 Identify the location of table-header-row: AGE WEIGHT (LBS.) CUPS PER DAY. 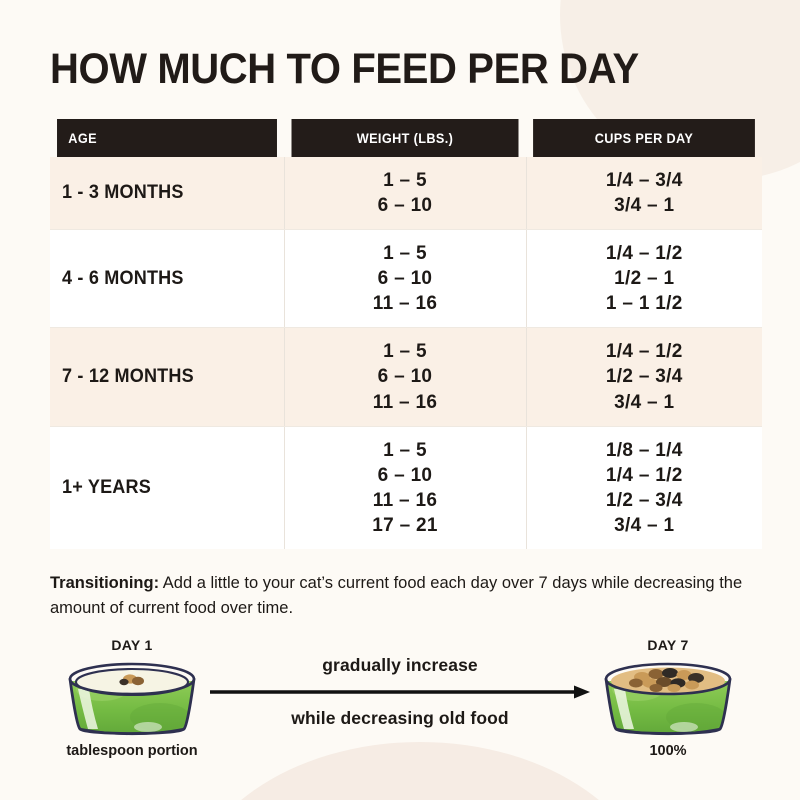
(406, 138).